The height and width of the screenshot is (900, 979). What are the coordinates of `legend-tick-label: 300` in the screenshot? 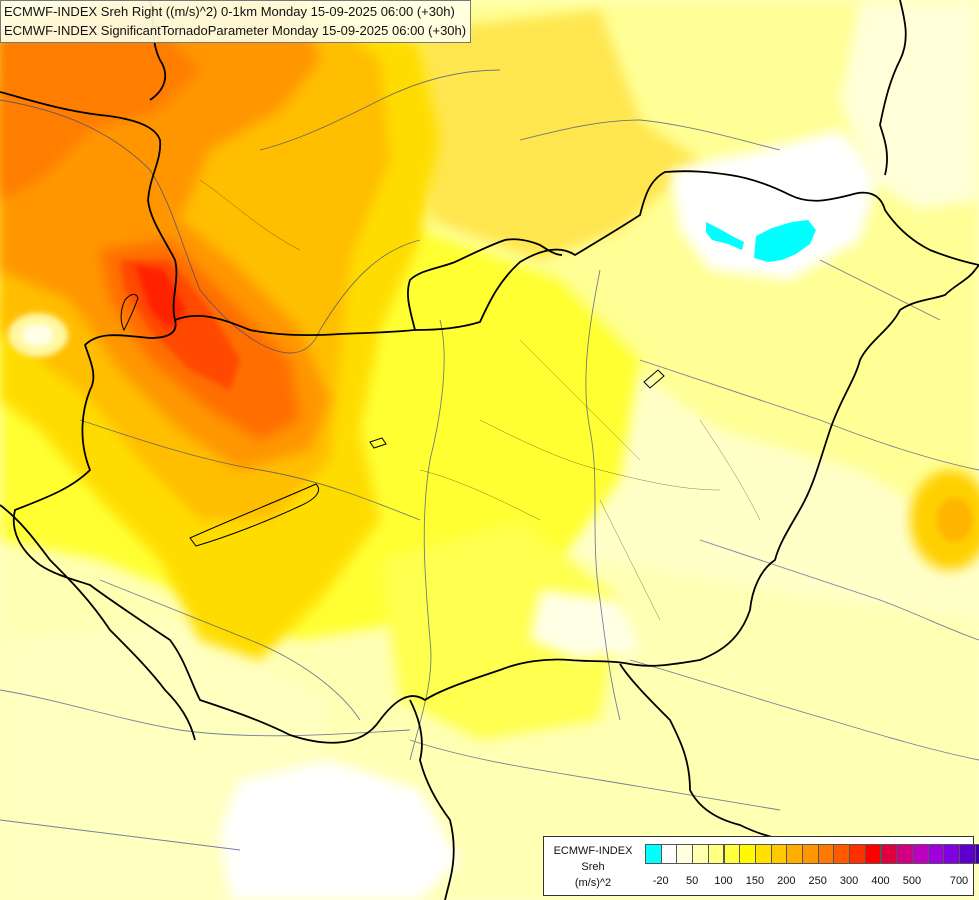 It's located at (849, 881).